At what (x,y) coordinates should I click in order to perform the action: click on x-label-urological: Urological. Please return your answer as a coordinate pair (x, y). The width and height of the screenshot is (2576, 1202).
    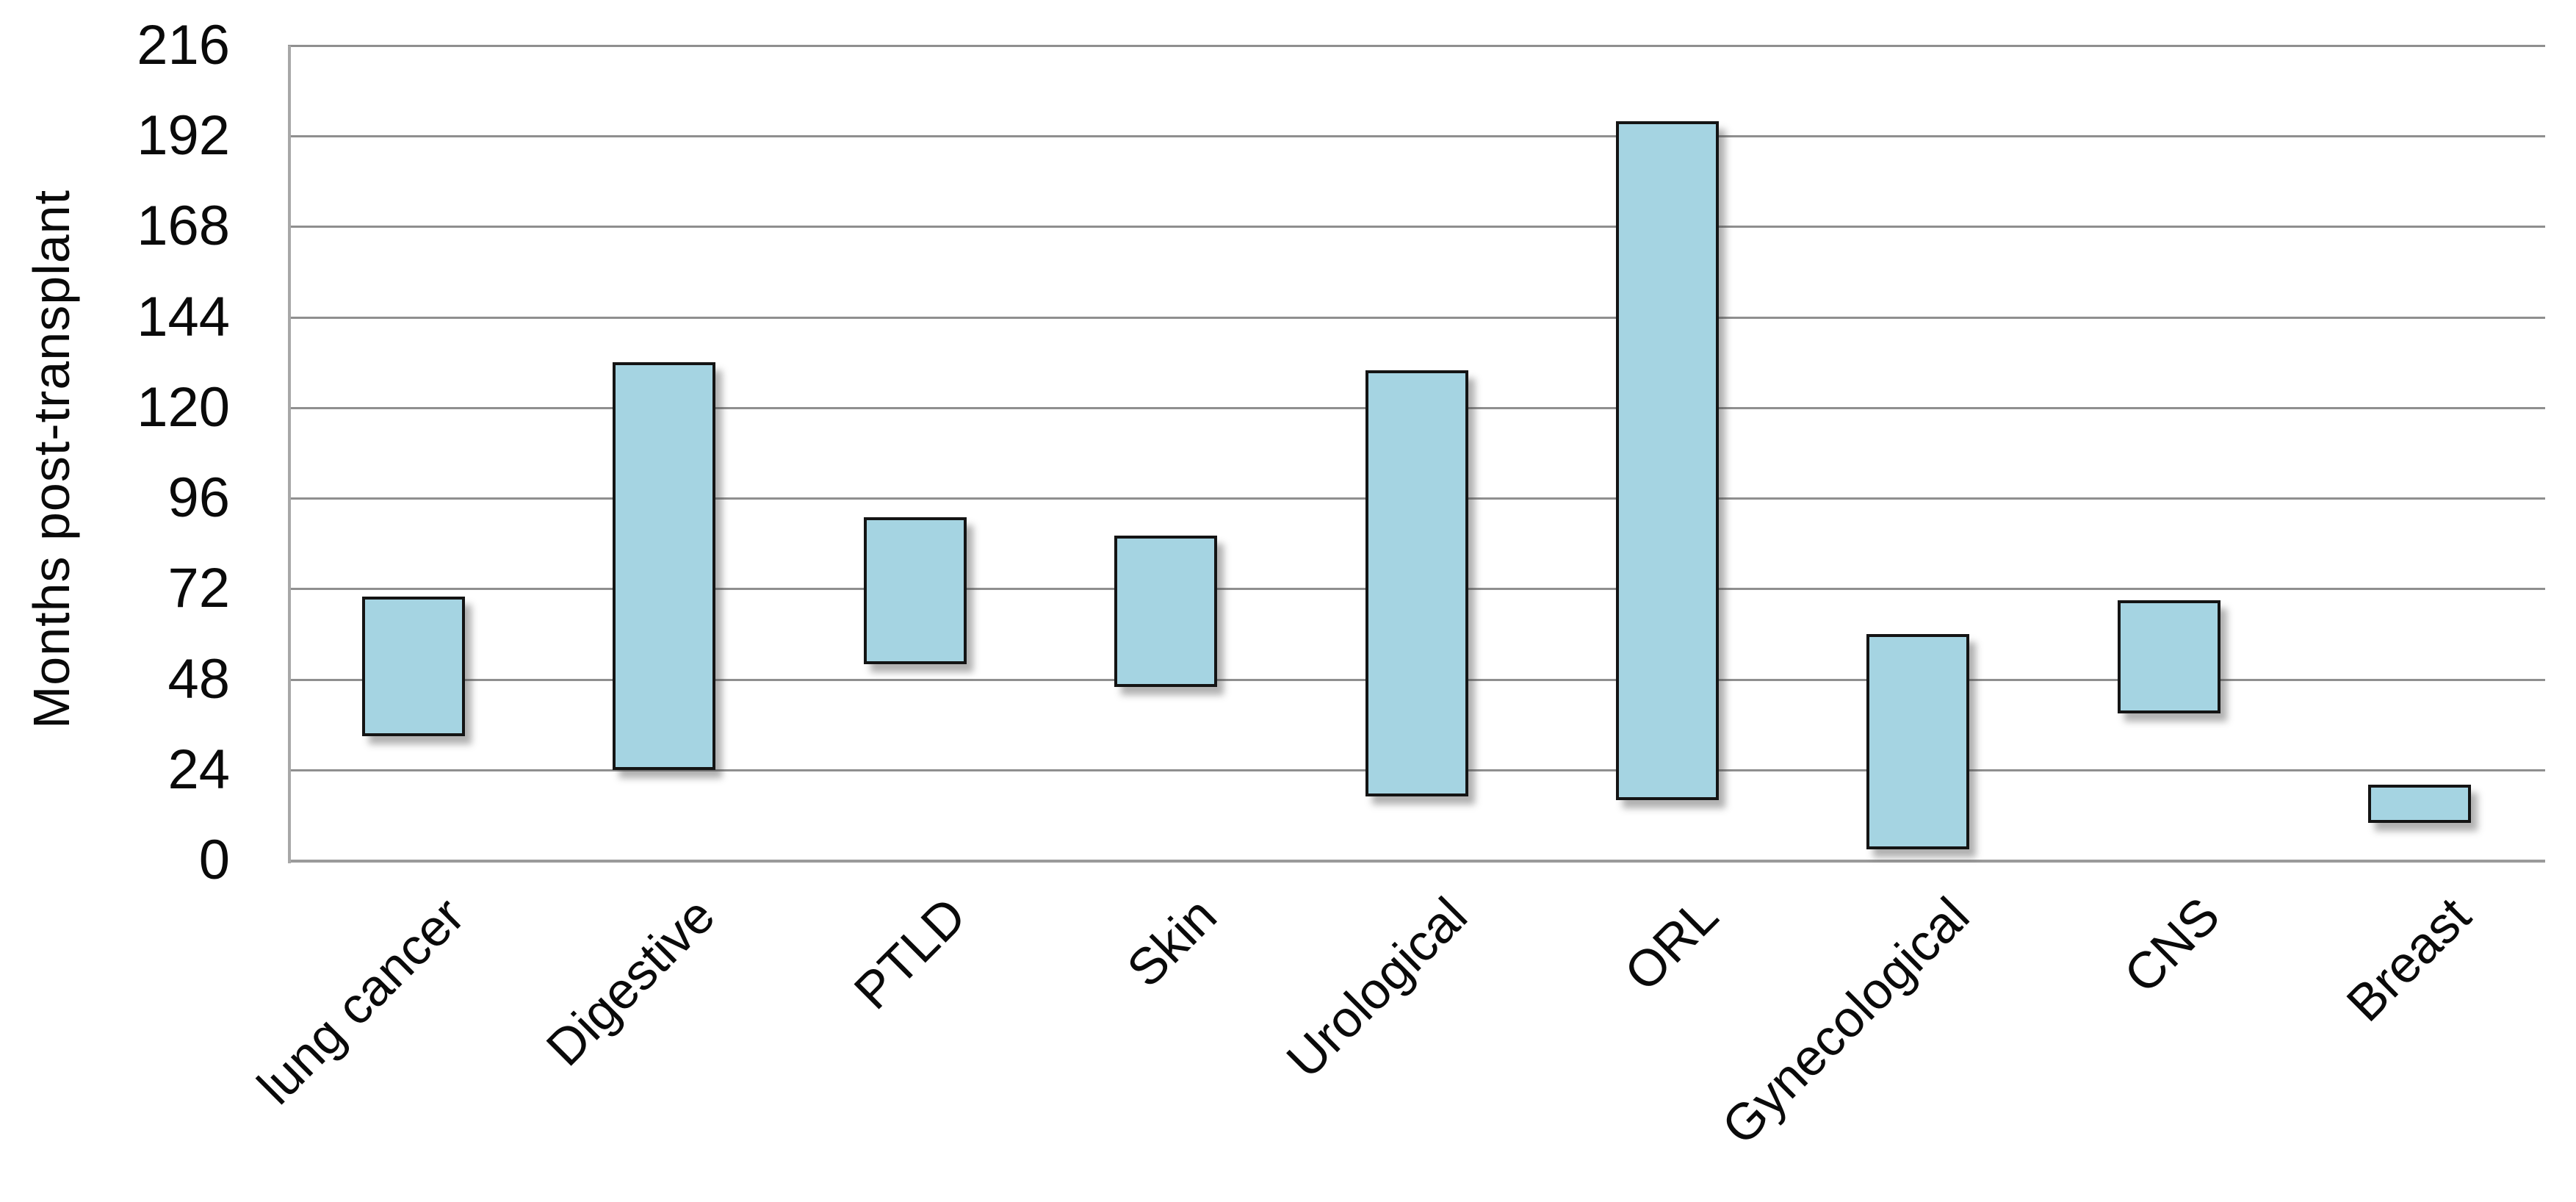
    Looking at the image, I should click on (1377, 987).